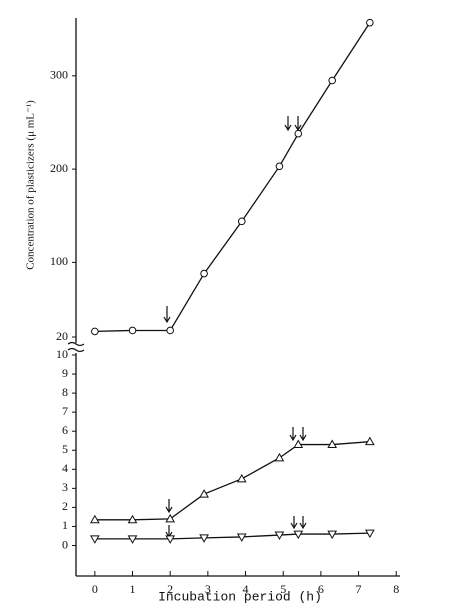 The width and height of the screenshot is (459, 611). What do you see at coordinates (396, 589) in the screenshot?
I see `x-tick-label: 8` at bounding box center [396, 589].